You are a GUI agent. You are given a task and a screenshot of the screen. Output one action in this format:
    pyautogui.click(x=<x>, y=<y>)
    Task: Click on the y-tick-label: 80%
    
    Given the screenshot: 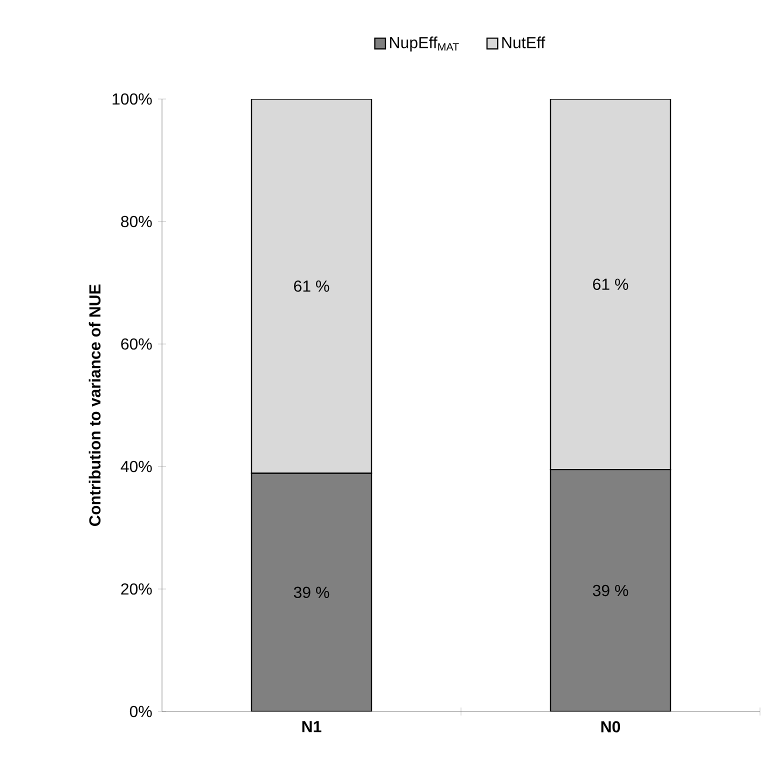 What is the action you would take?
    pyautogui.click(x=136, y=222)
    